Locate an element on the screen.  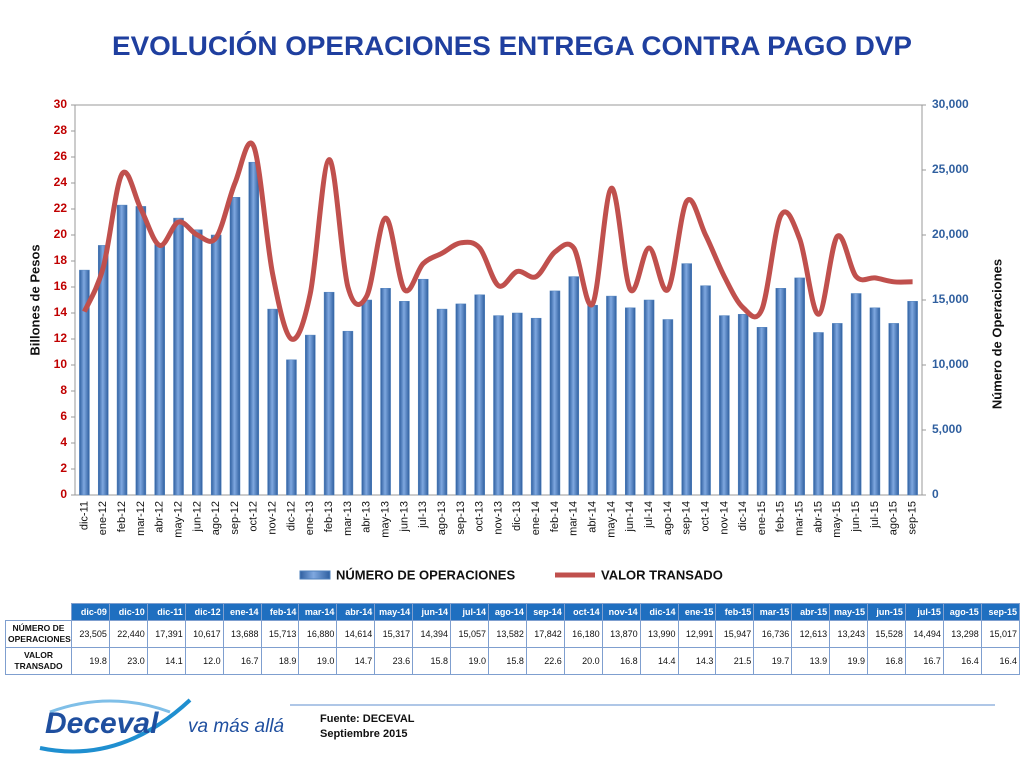
table-cell: 14,614 is located at coordinates (356, 634).